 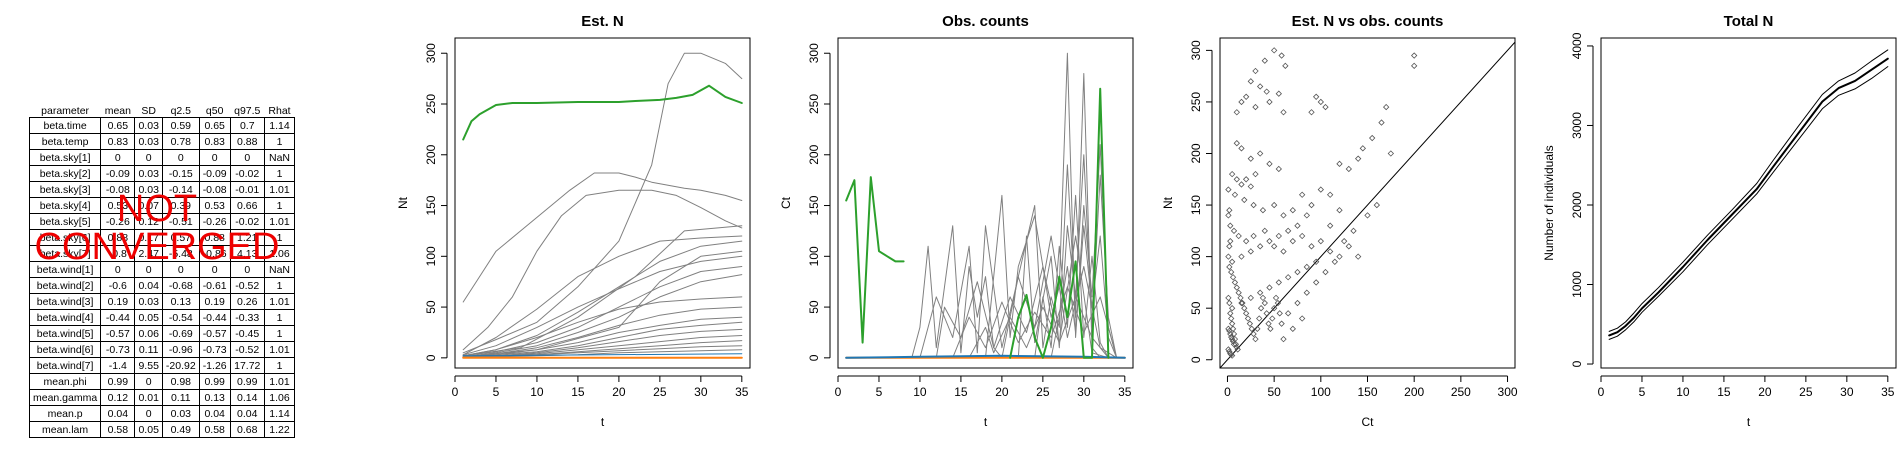 I want to click on y-tick-label: 3000, so click(x=1577, y=125).